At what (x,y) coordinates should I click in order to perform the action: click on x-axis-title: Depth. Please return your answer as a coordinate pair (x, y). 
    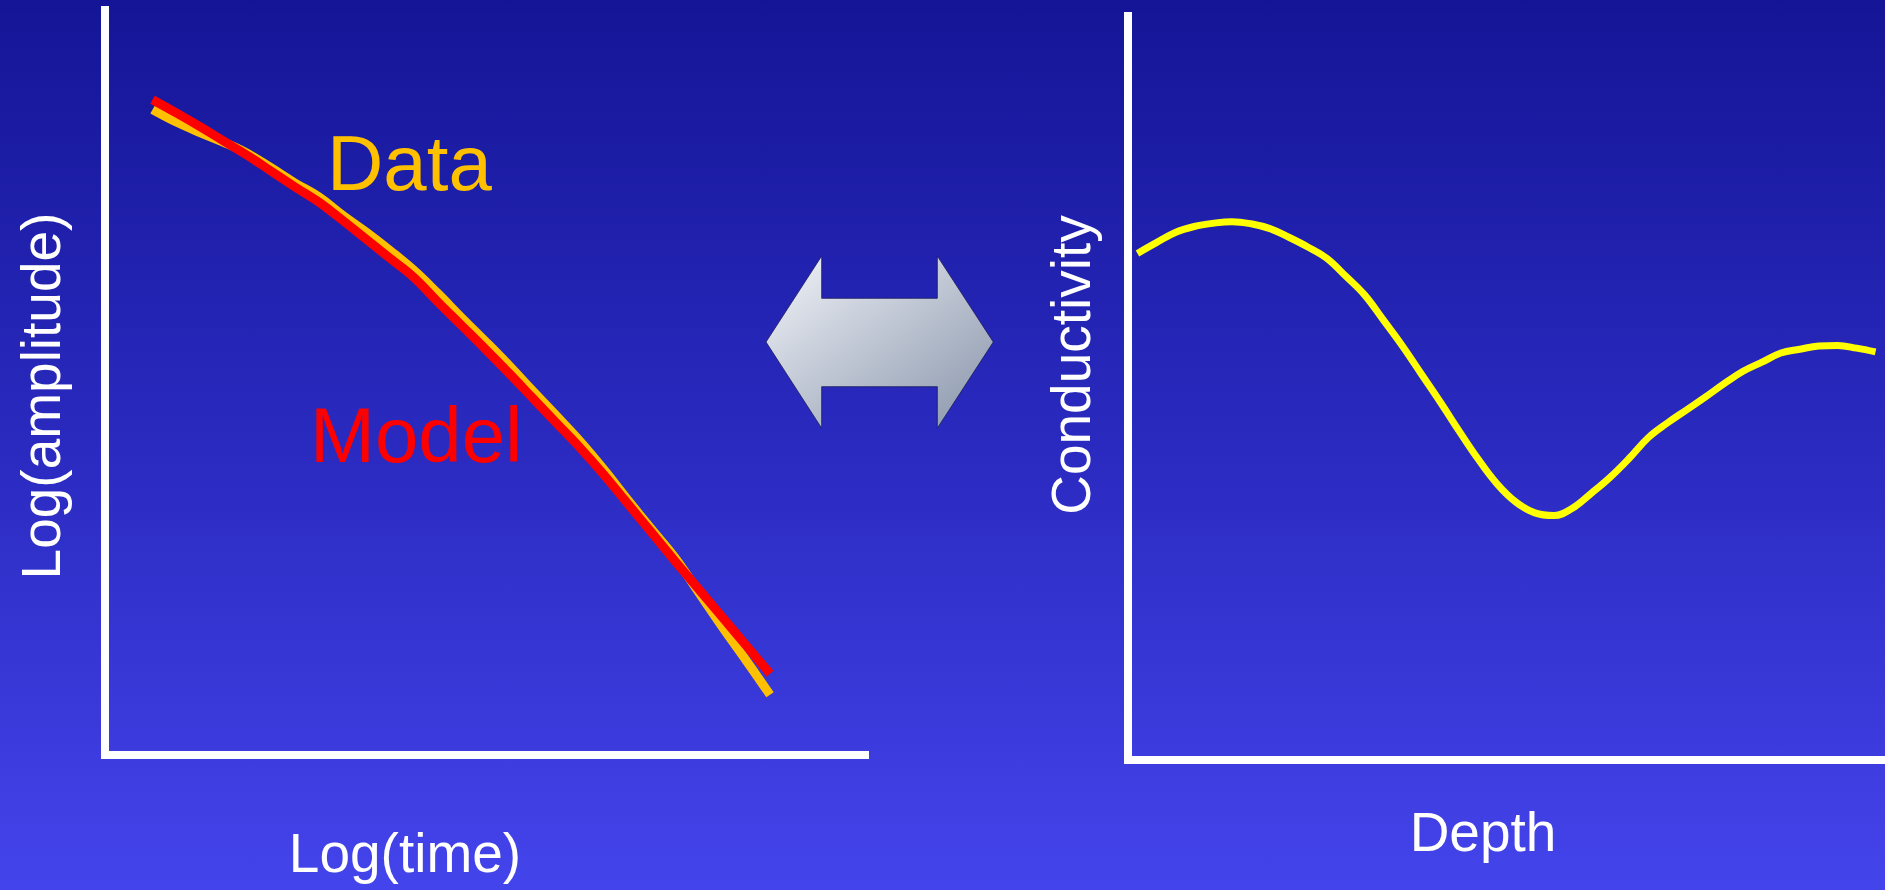
    Looking at the image, I should click on (1483, 832).